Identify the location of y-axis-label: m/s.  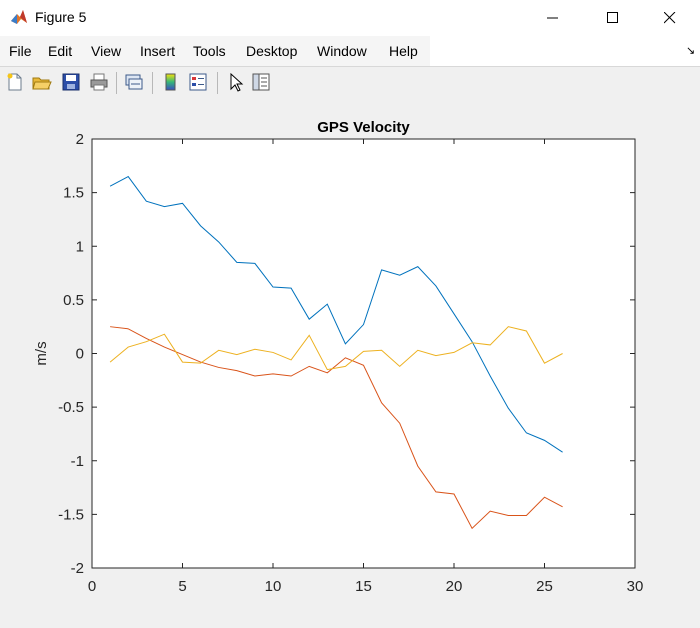
(41, 353).